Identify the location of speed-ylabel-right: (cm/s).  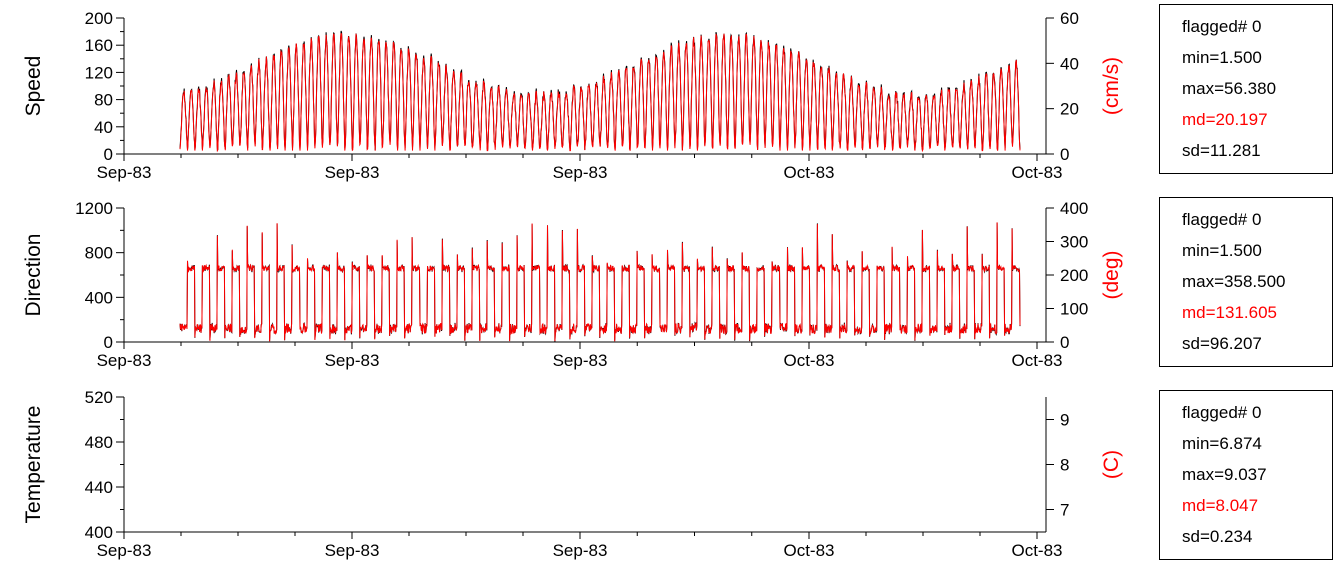
(1111, 86).